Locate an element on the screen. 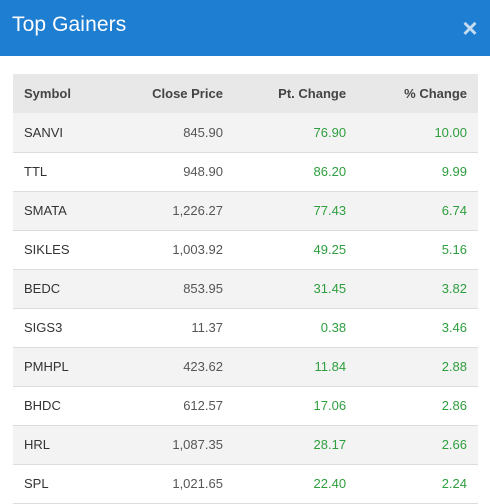 This screenshot has height=504, width=490. close-price-cell: 853.95 is located at coordinates (203, 288).